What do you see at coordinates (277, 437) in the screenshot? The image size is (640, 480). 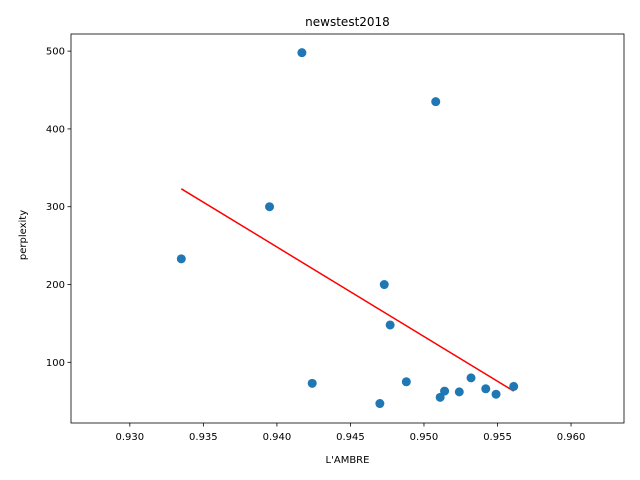 I see `x-tick-label: 0.940` at bounding box center [277, 437].